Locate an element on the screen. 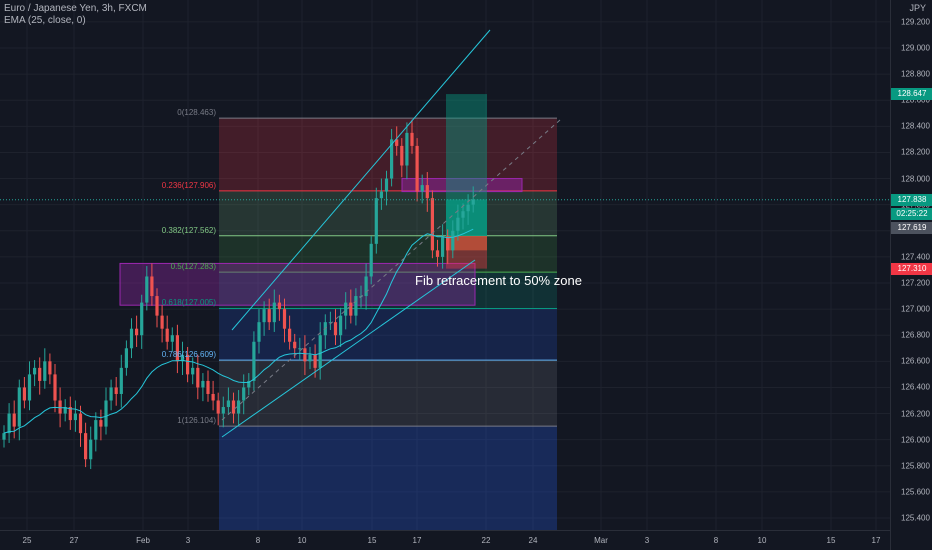  price-tick-label: 128.200 is located at coordinates (915, 152).